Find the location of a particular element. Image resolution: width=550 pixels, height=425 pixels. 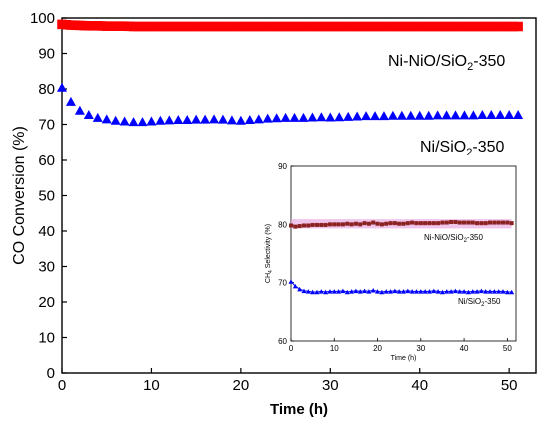

x-tick-label: 40 is located at coordinates (419, 385).